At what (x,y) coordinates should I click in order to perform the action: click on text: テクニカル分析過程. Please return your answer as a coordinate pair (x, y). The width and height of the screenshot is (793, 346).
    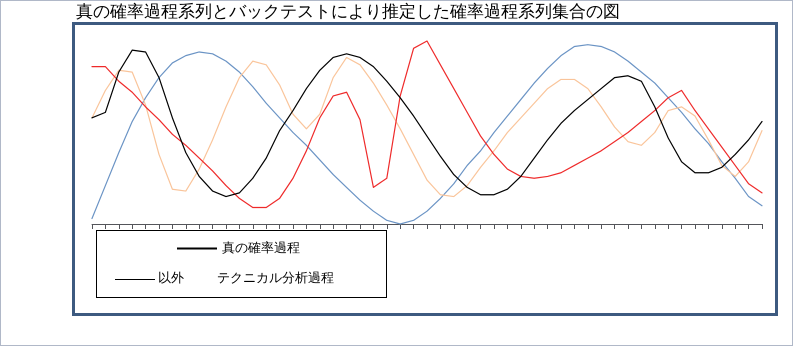
    Looking at the image, I should click on (275, 278).